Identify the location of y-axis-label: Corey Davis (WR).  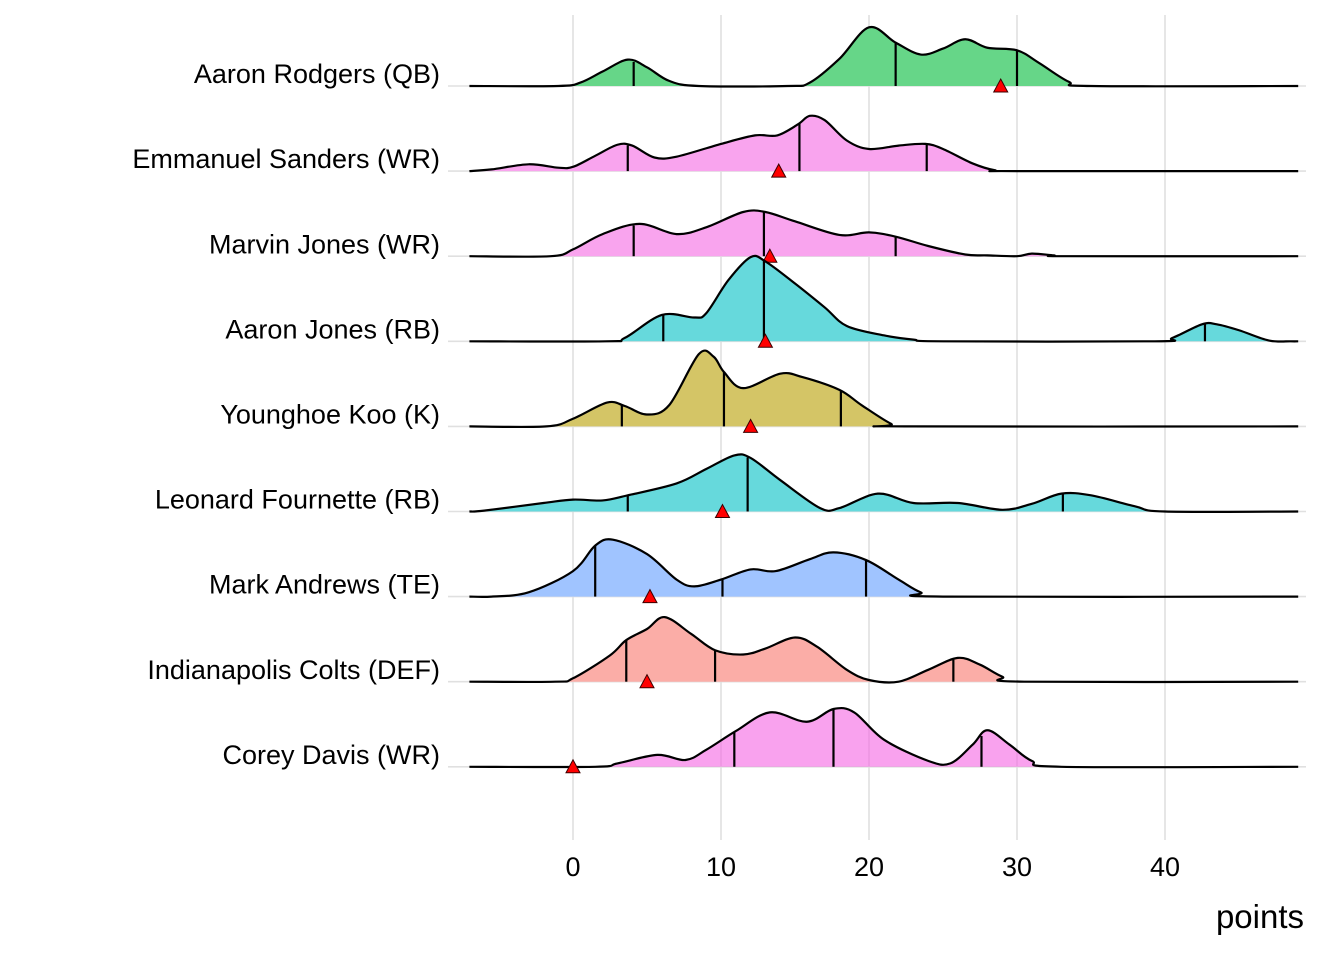
(331, 755).